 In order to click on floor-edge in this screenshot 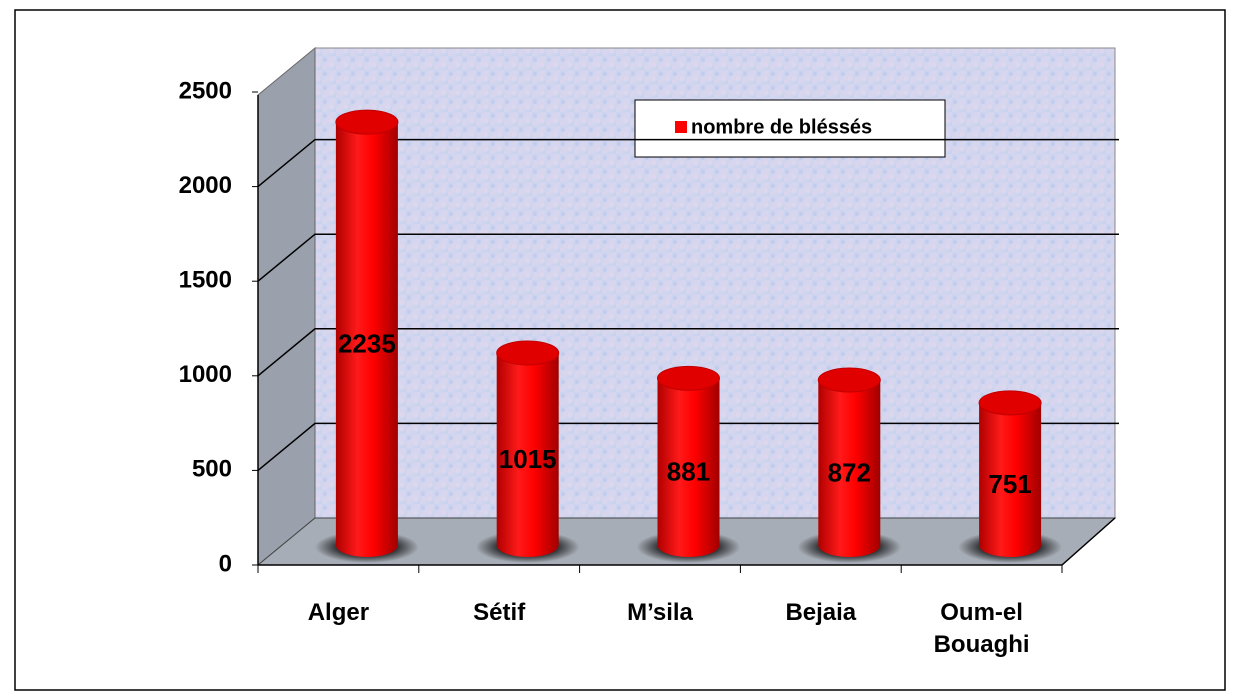, I will do `click(1088, 541)`.